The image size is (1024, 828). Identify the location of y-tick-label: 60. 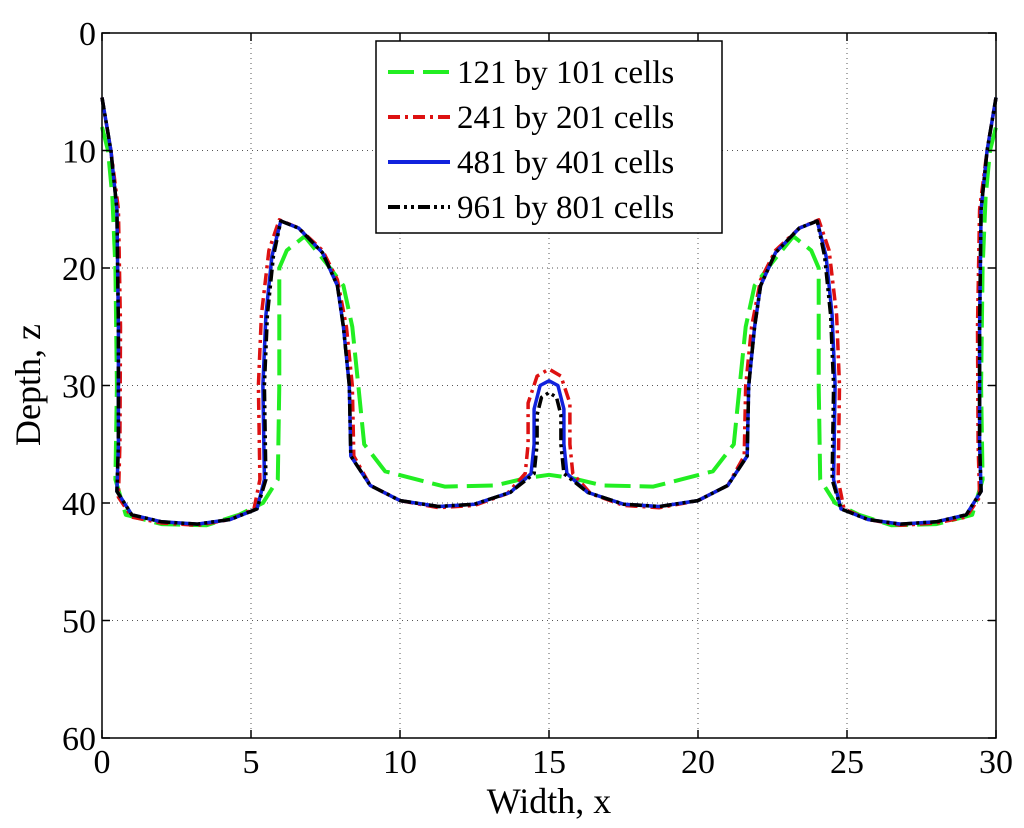
(79, 739).